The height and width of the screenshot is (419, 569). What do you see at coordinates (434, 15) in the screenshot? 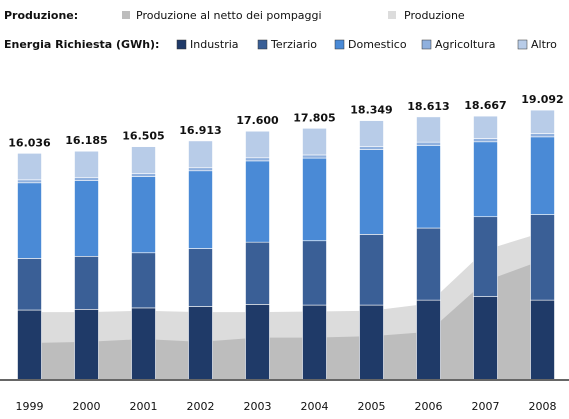
I see `legend-label: Produzione` at bounding box center [434, 15].